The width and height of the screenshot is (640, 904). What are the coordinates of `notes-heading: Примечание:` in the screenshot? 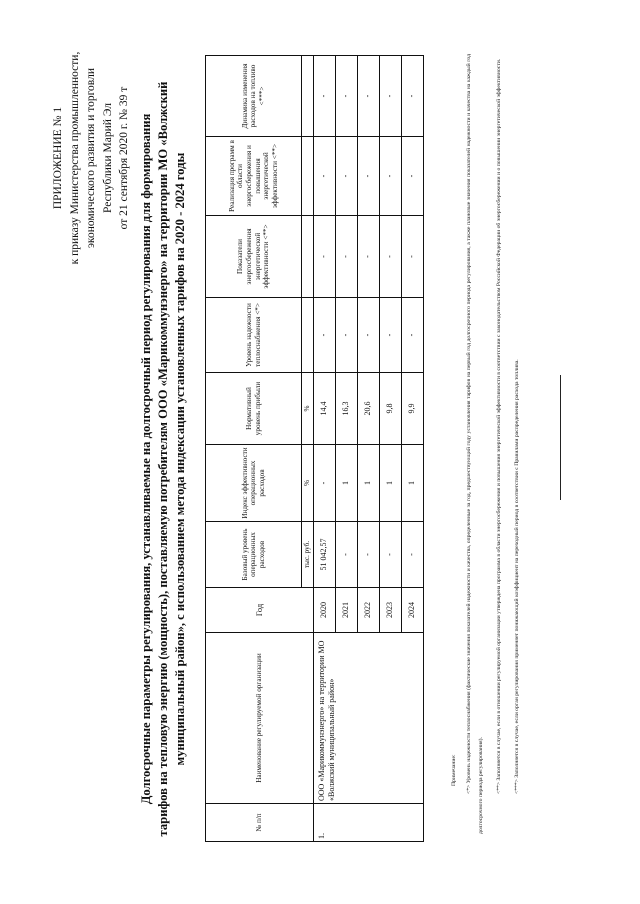 It's located at (454, 770).